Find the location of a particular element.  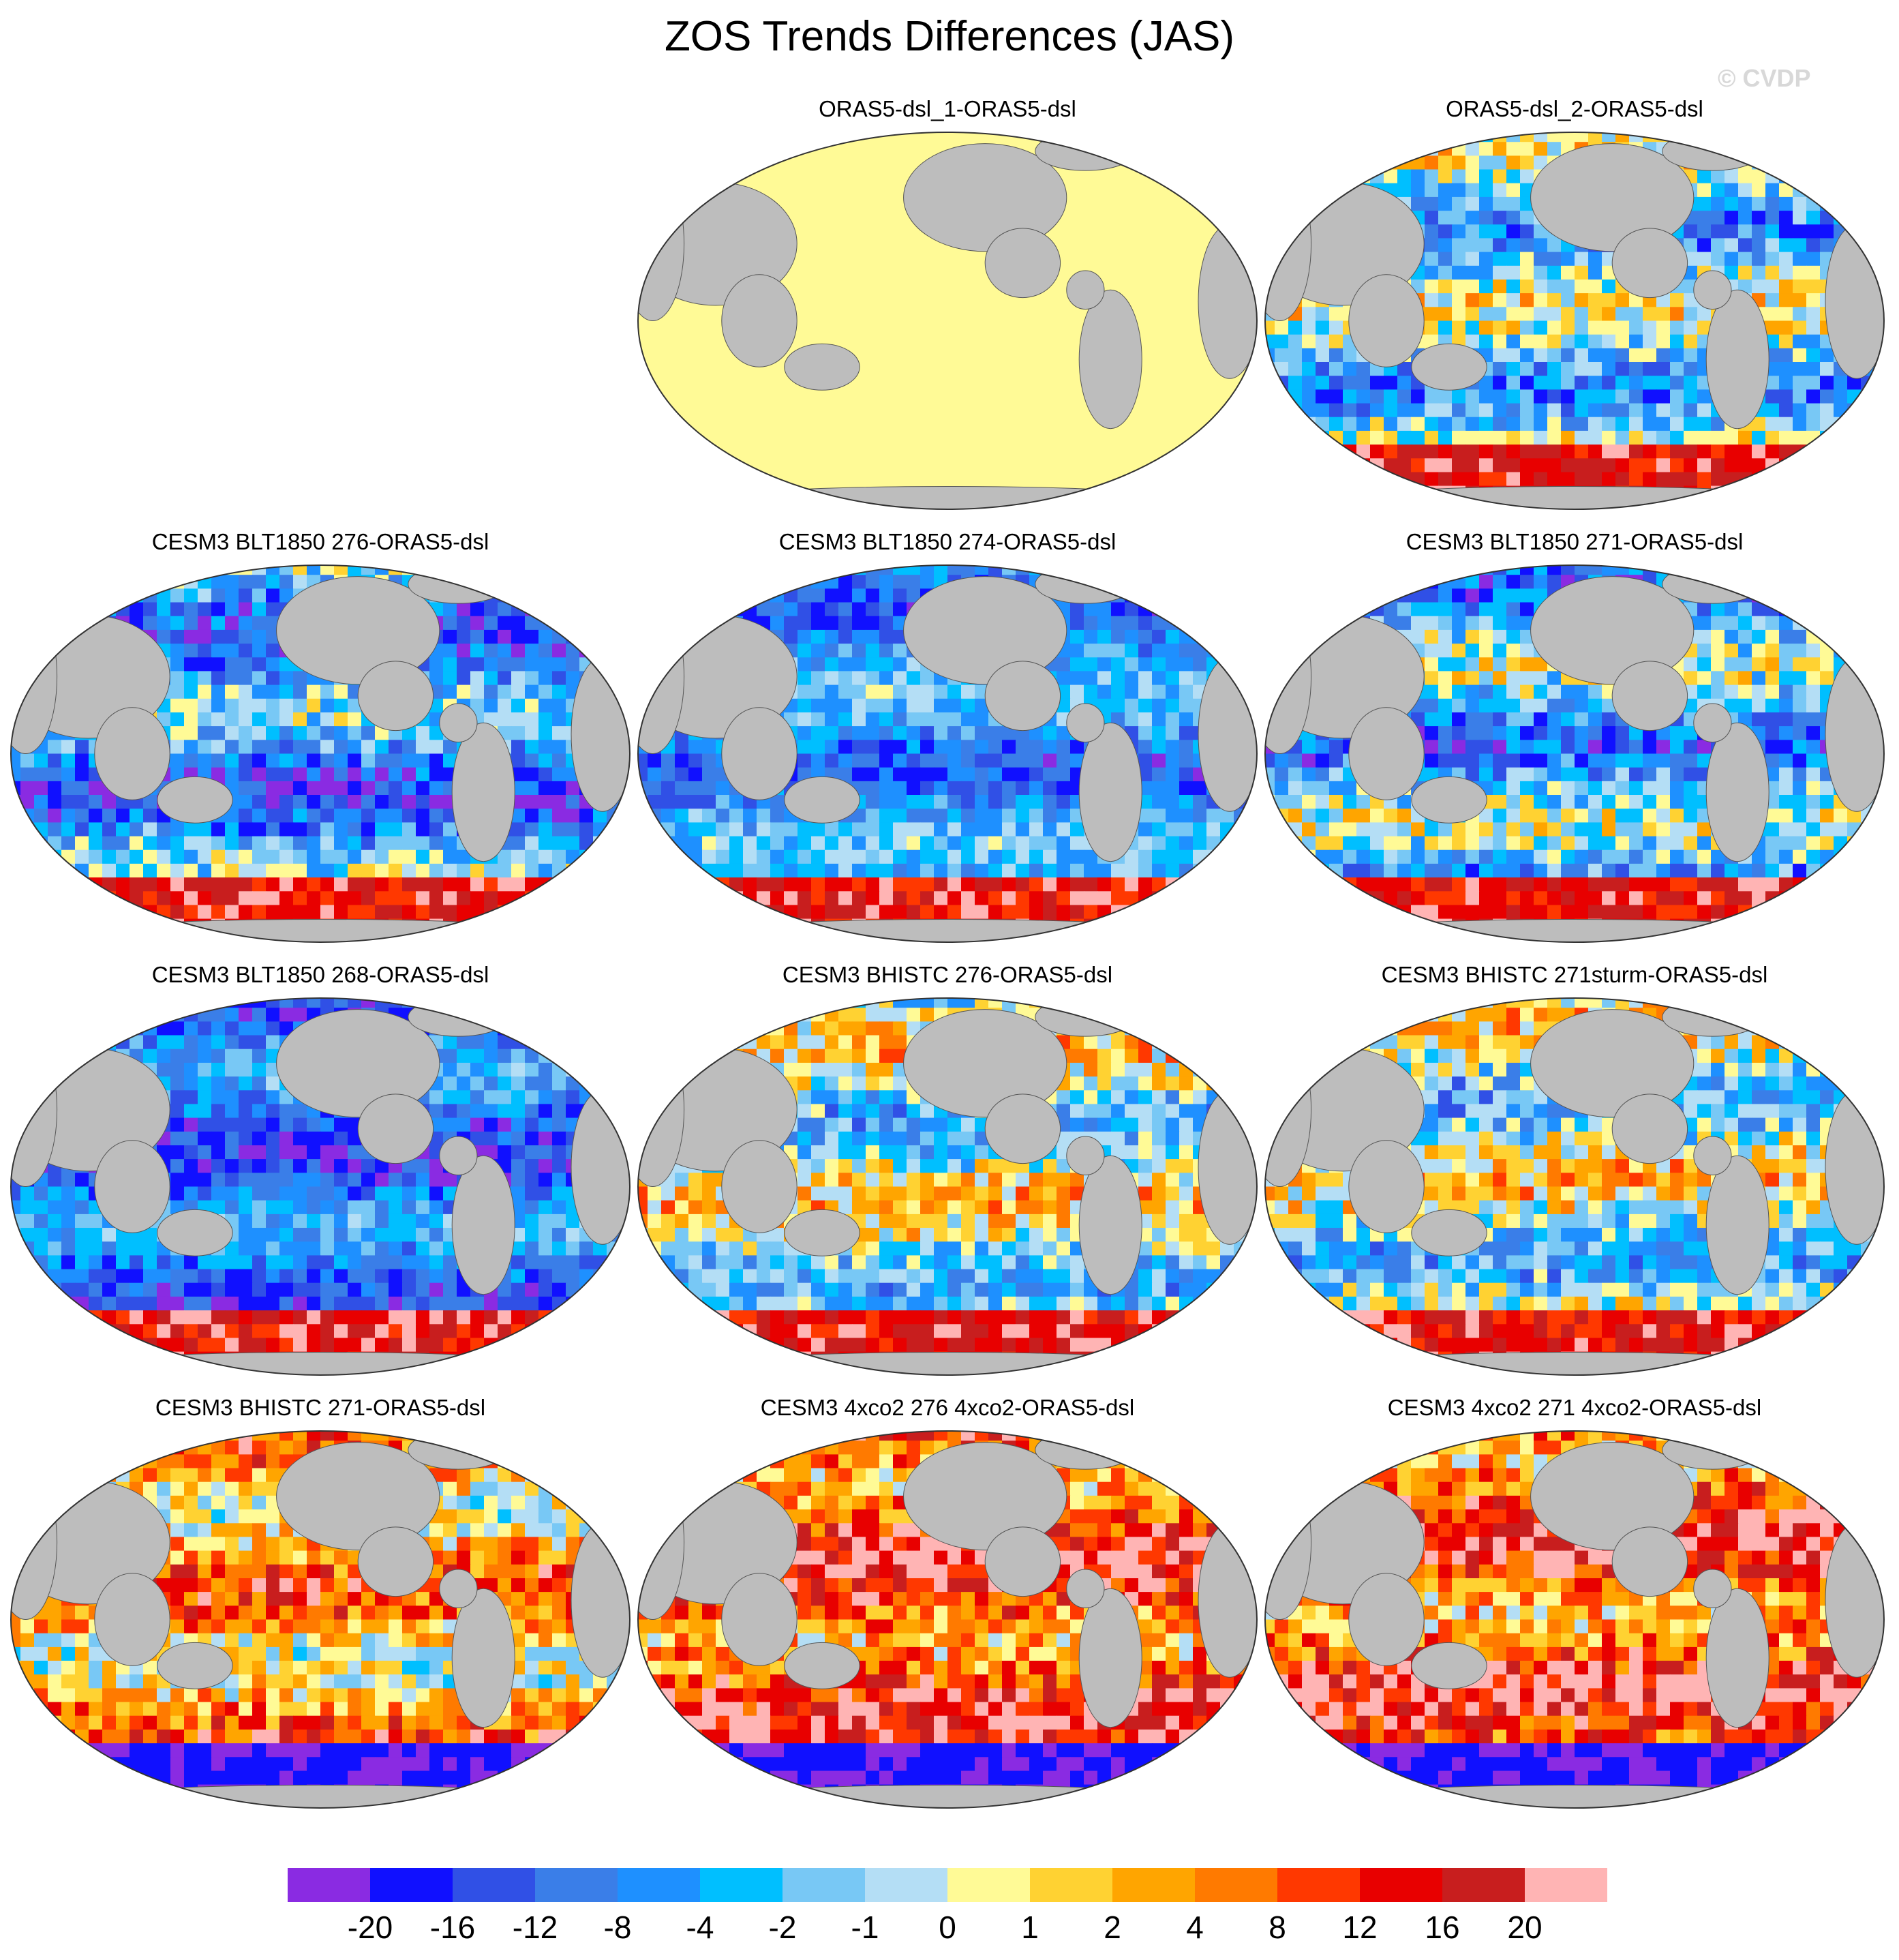

map-panel: CESM3 4xco2 276 4xco2-ORAS5-dsl is located at coordinates (947, 1605).